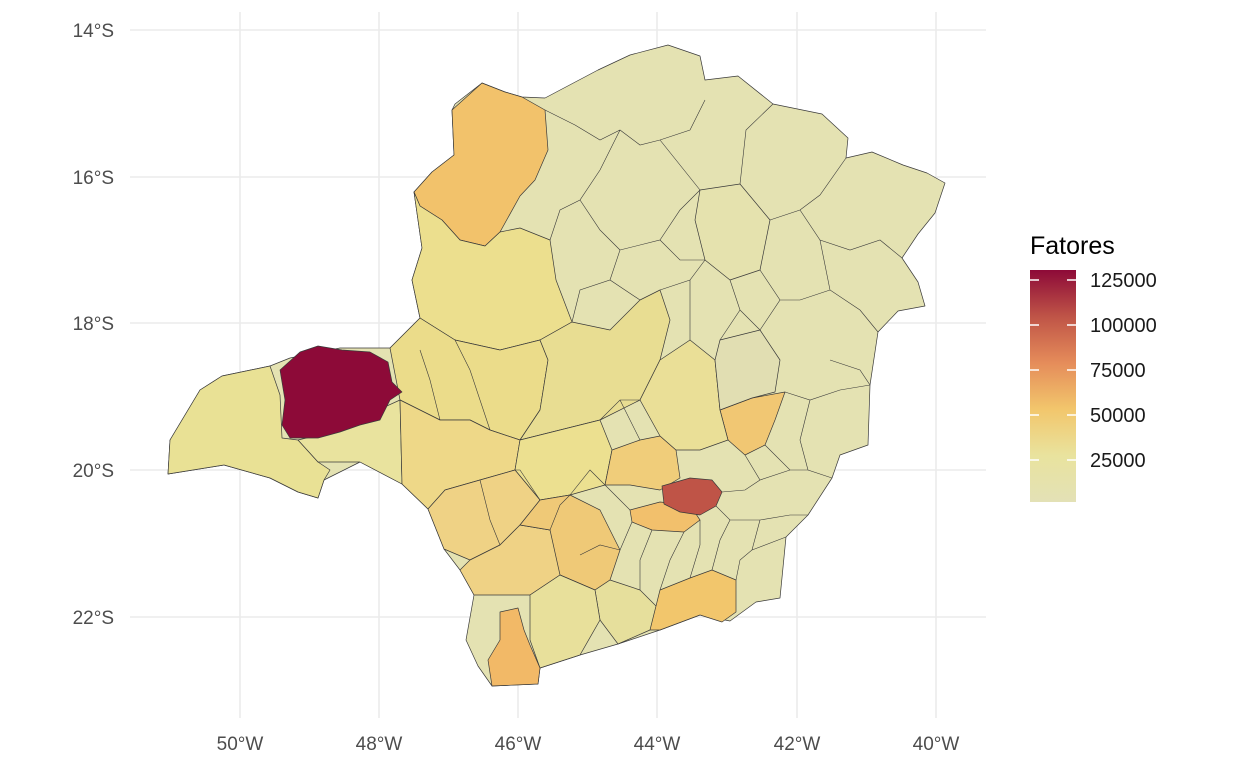 This screenshot has height=768, width=1248. Describe the element at coordinates (93, 178) in the screenshot. I see `y-tick-label: 16°S` at that location.